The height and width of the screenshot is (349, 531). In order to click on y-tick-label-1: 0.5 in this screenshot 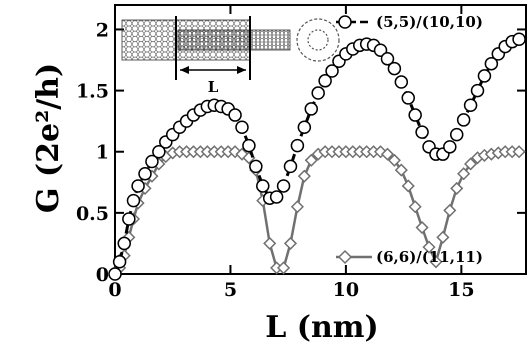, I will do `click(92, 214)`.